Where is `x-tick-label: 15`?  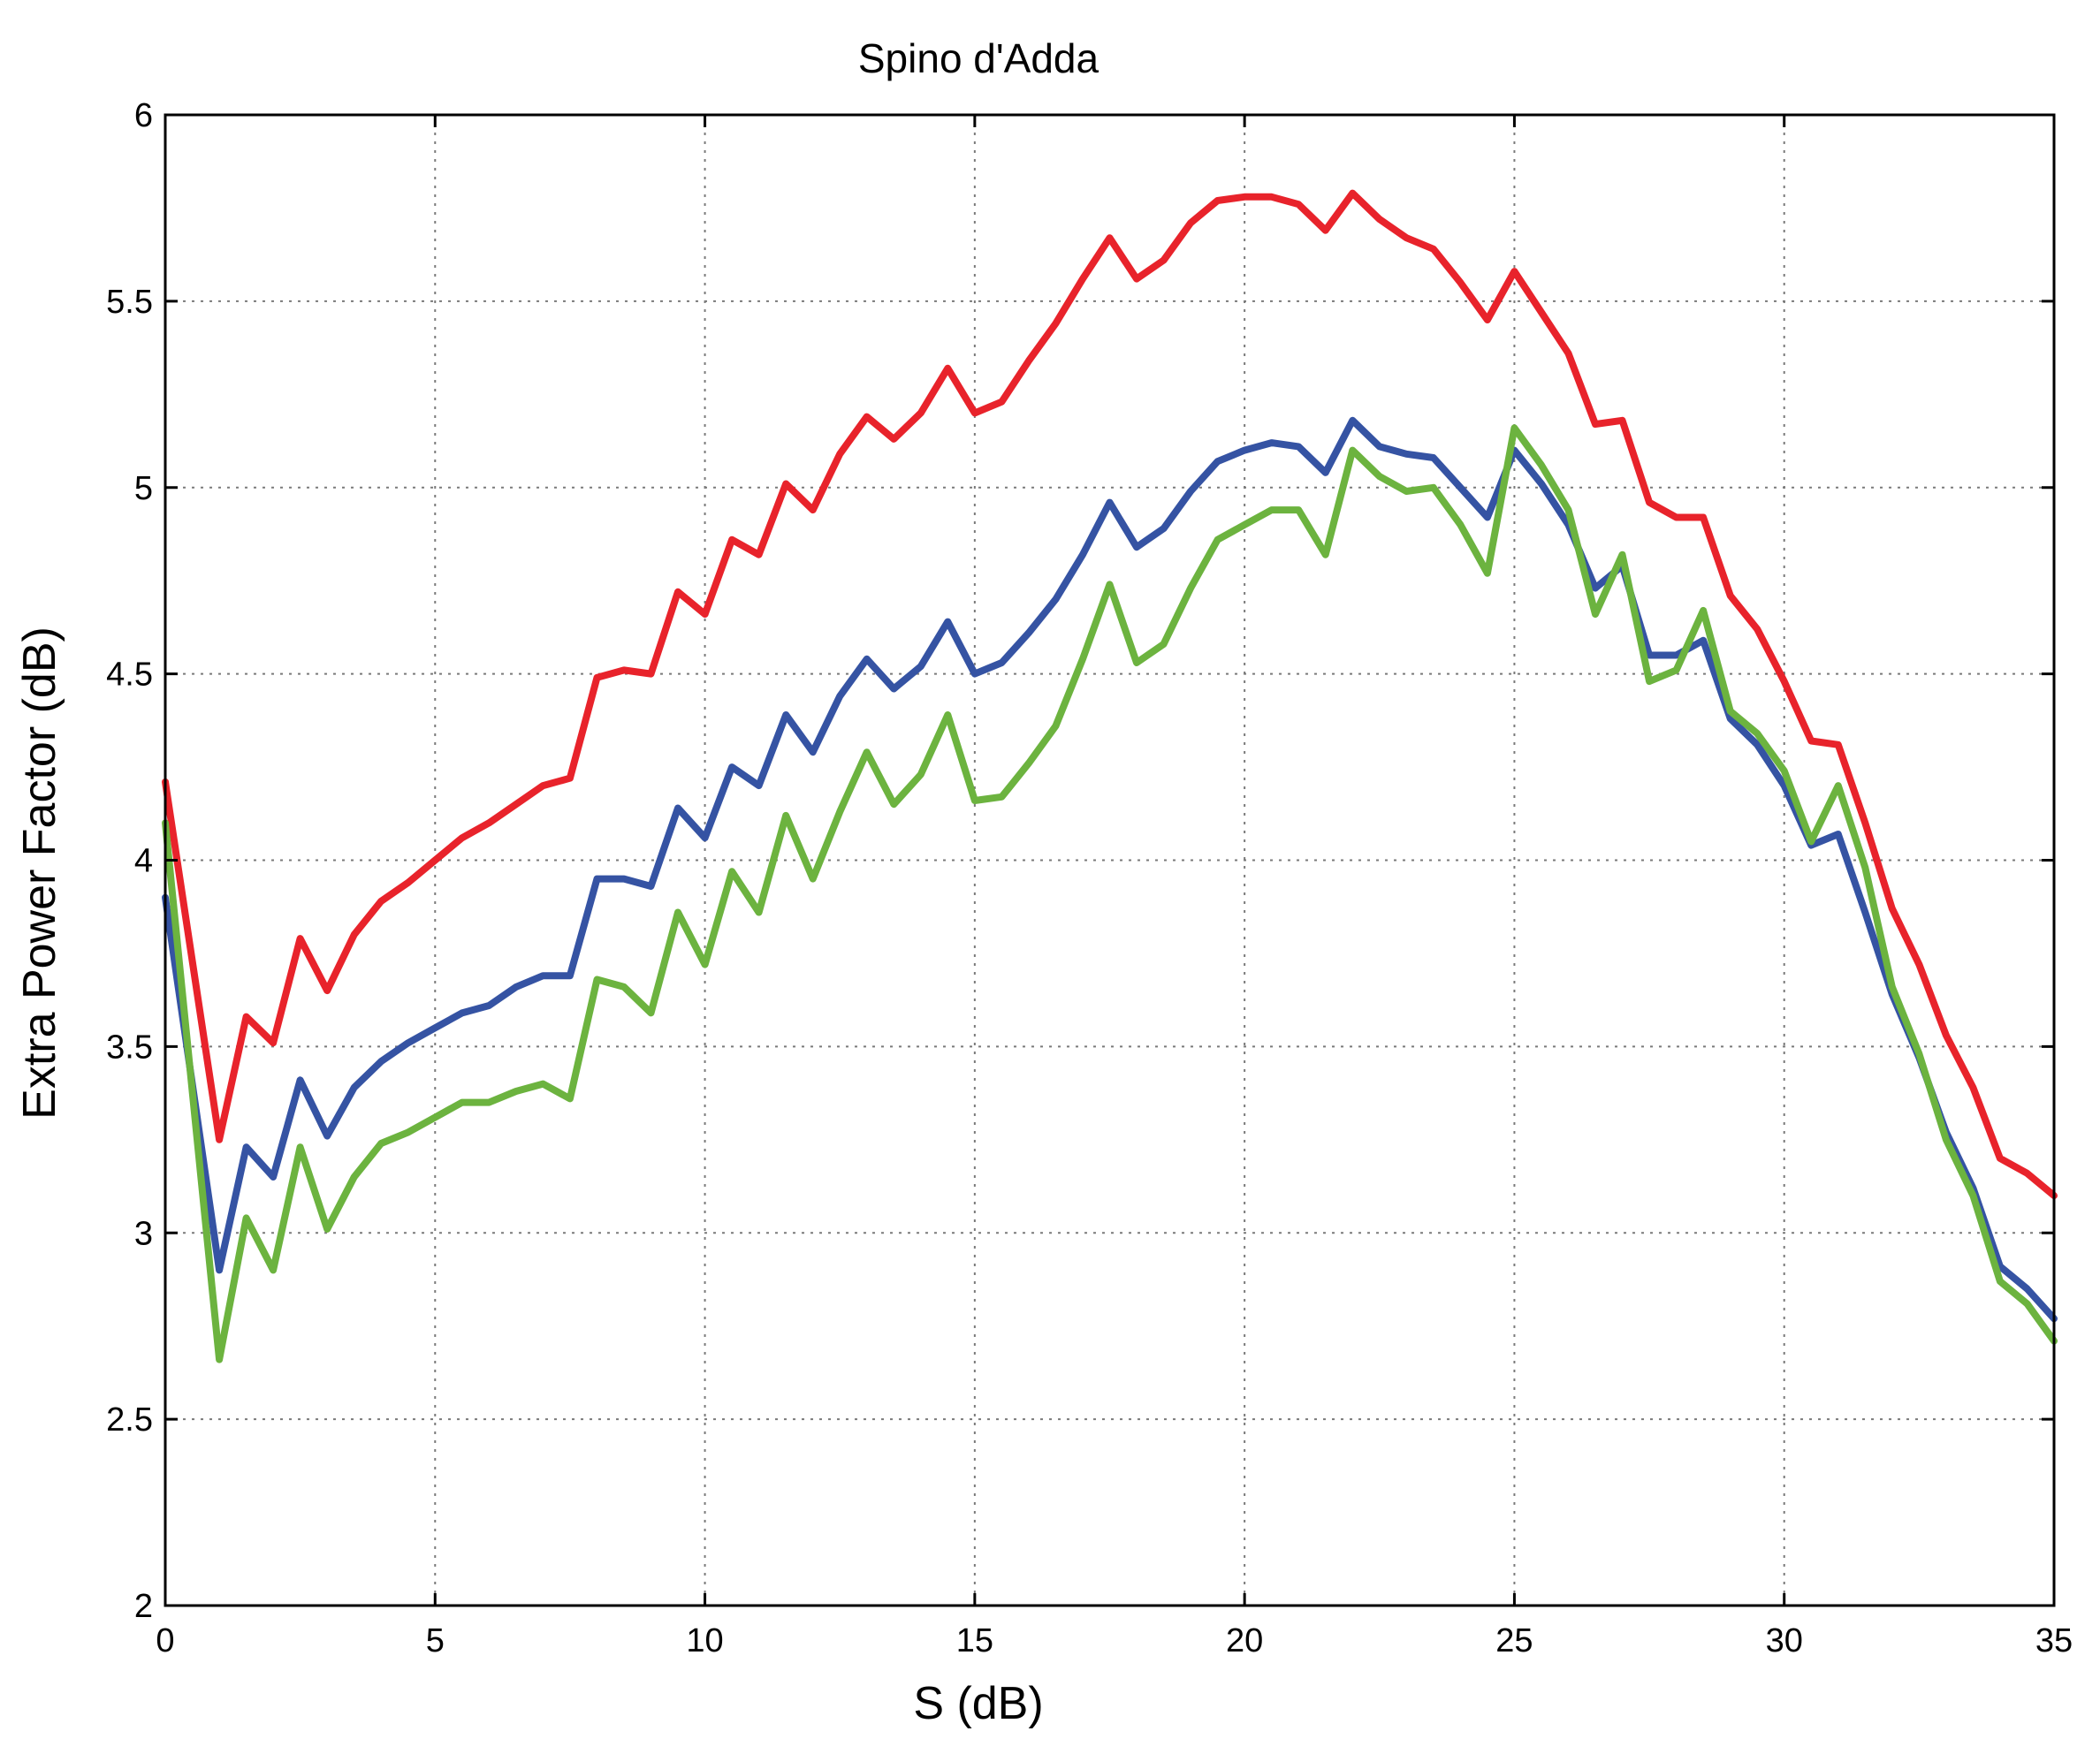
x-tick-label: 15 is located at coordinates (975, 1640).